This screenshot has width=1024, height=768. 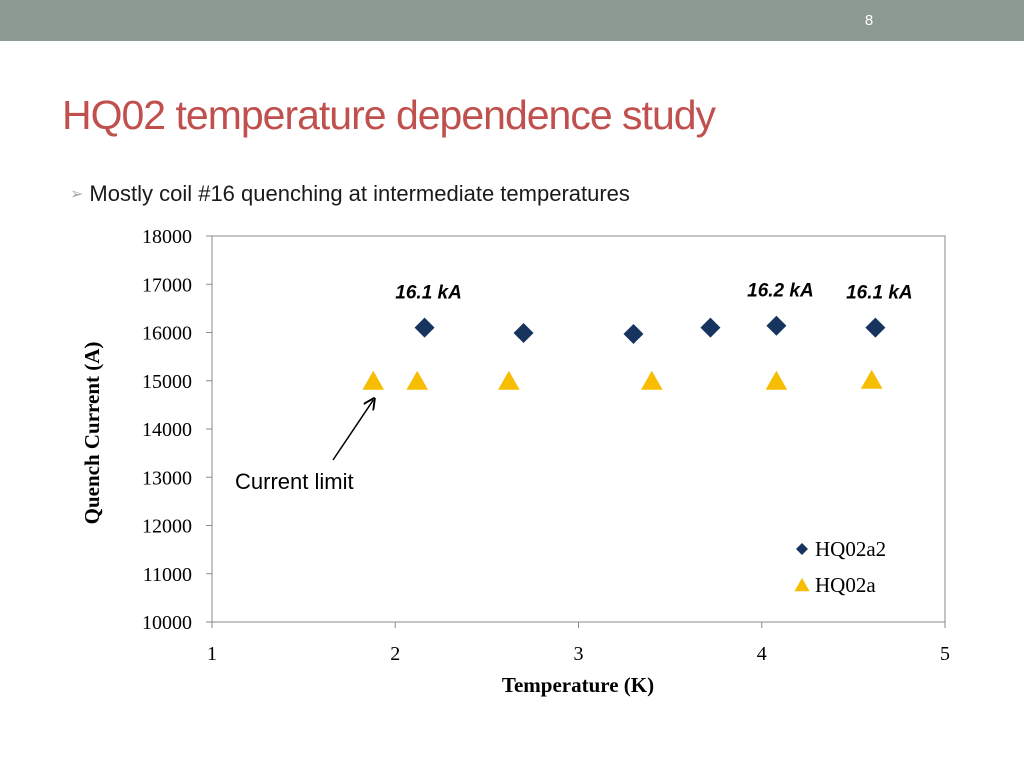 I want to click on legend-label-hq02a2: HQ02a2, so click(x=850, y=549).